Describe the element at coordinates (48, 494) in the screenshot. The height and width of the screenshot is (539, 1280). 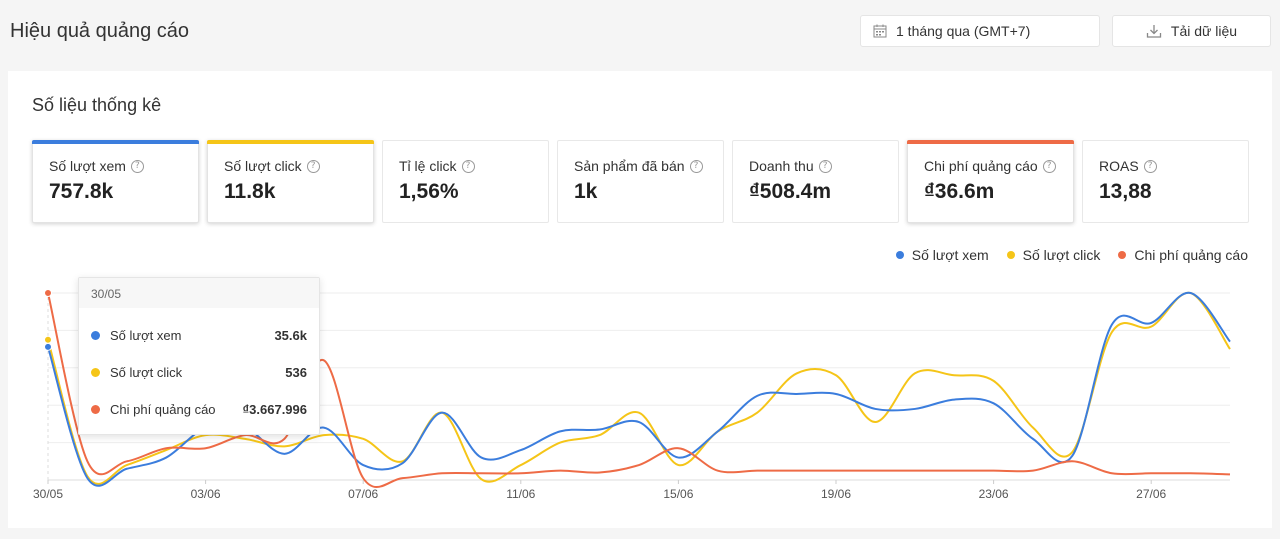
I see `x-tick-label: 30/05` at that location.